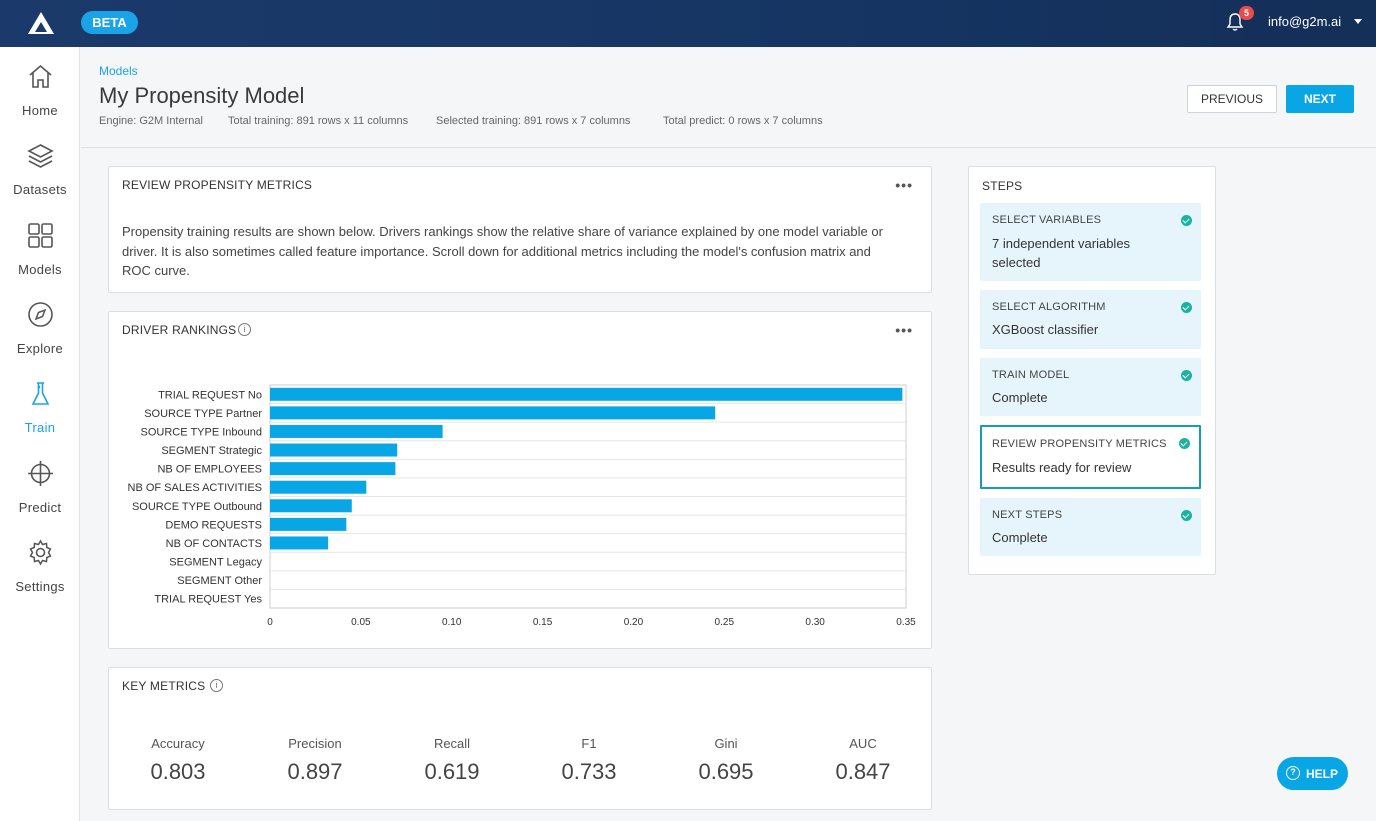 Image resolution: width=1376 pixels, height=821 pixels. What do you see at coordinates (40, 173) in the screenshot?
I see `sidebar-item-datasets: Datasets` at bounding box center [40, 173].